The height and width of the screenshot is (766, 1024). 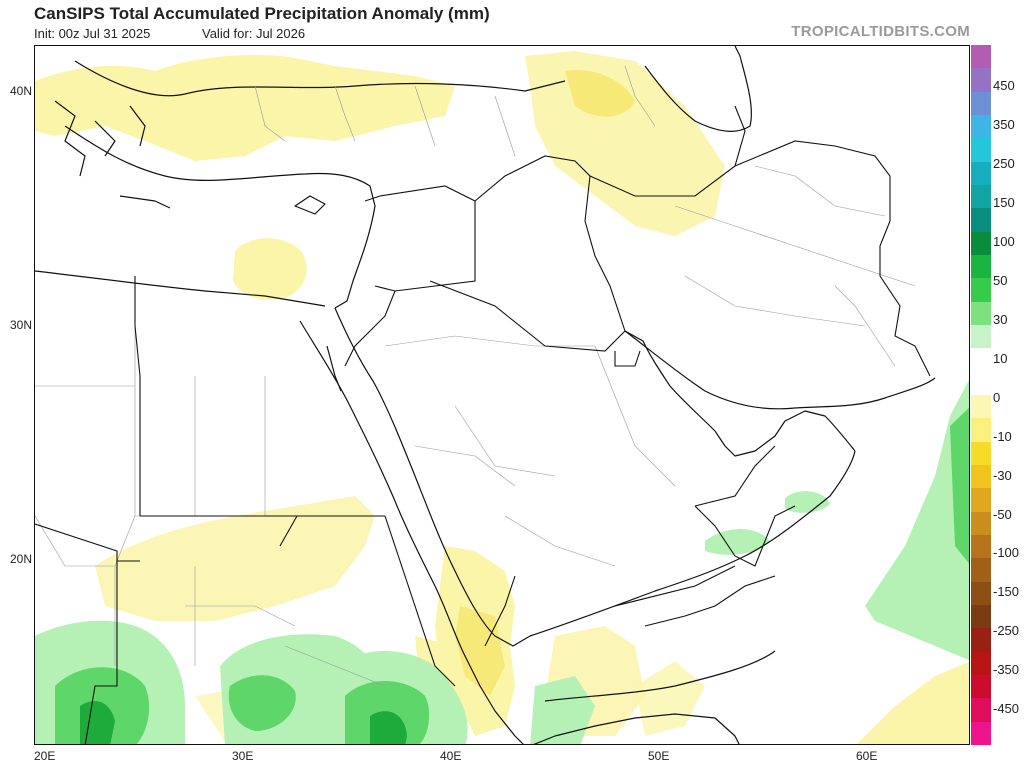 What do you see at coordinates (243, 756) in the screenshot?
I see `lon-label-30e: 30E` at bounding box center [243, 756].